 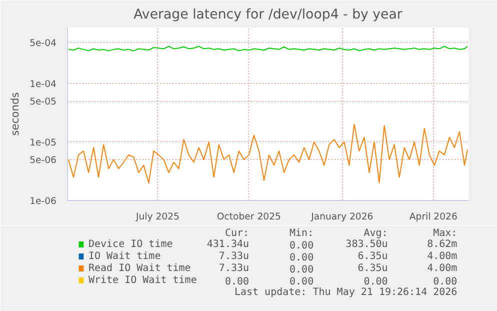 What do you see at coordinates (43, 102) in the screenshot?
I see `y-tick-label: 5e-05` at bounding box center [43, 102].